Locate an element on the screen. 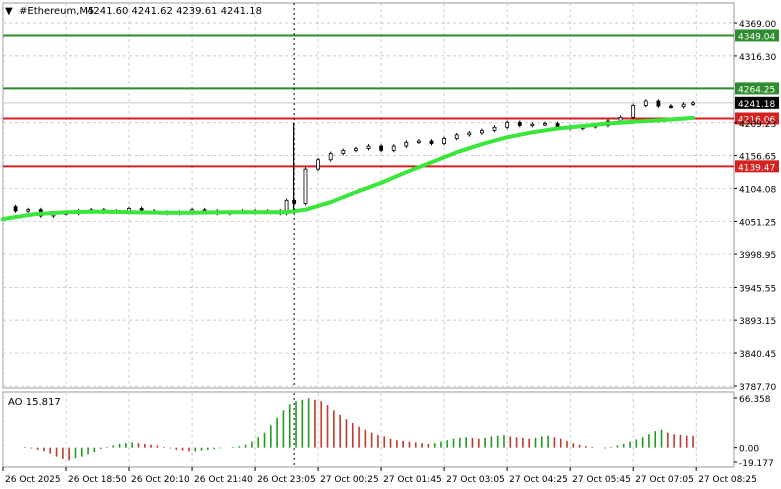  price-level-label: 4264.25 is located at coordinates (756, 90).